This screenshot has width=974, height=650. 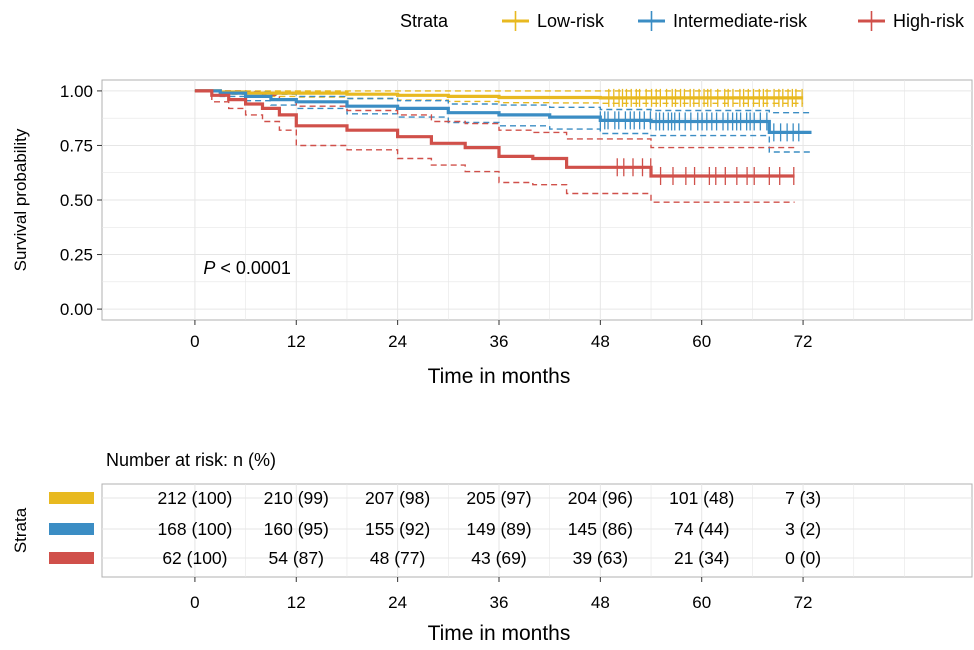 I want to click on legend-label-low-risk: Low-risk, so click(x=571, y=21).